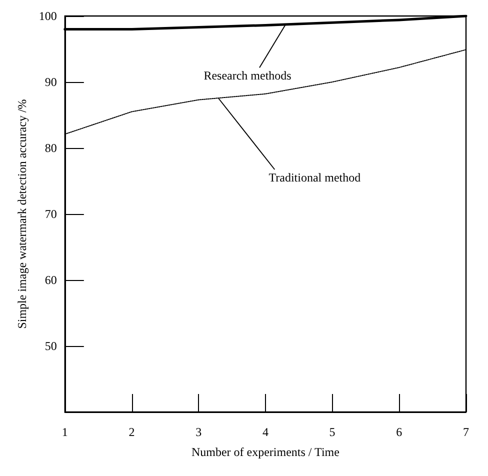  What do you see at coordinates (50, 82) in the screenshot?
I see `y-tick-label: 90` at bounding box center [50, 82].